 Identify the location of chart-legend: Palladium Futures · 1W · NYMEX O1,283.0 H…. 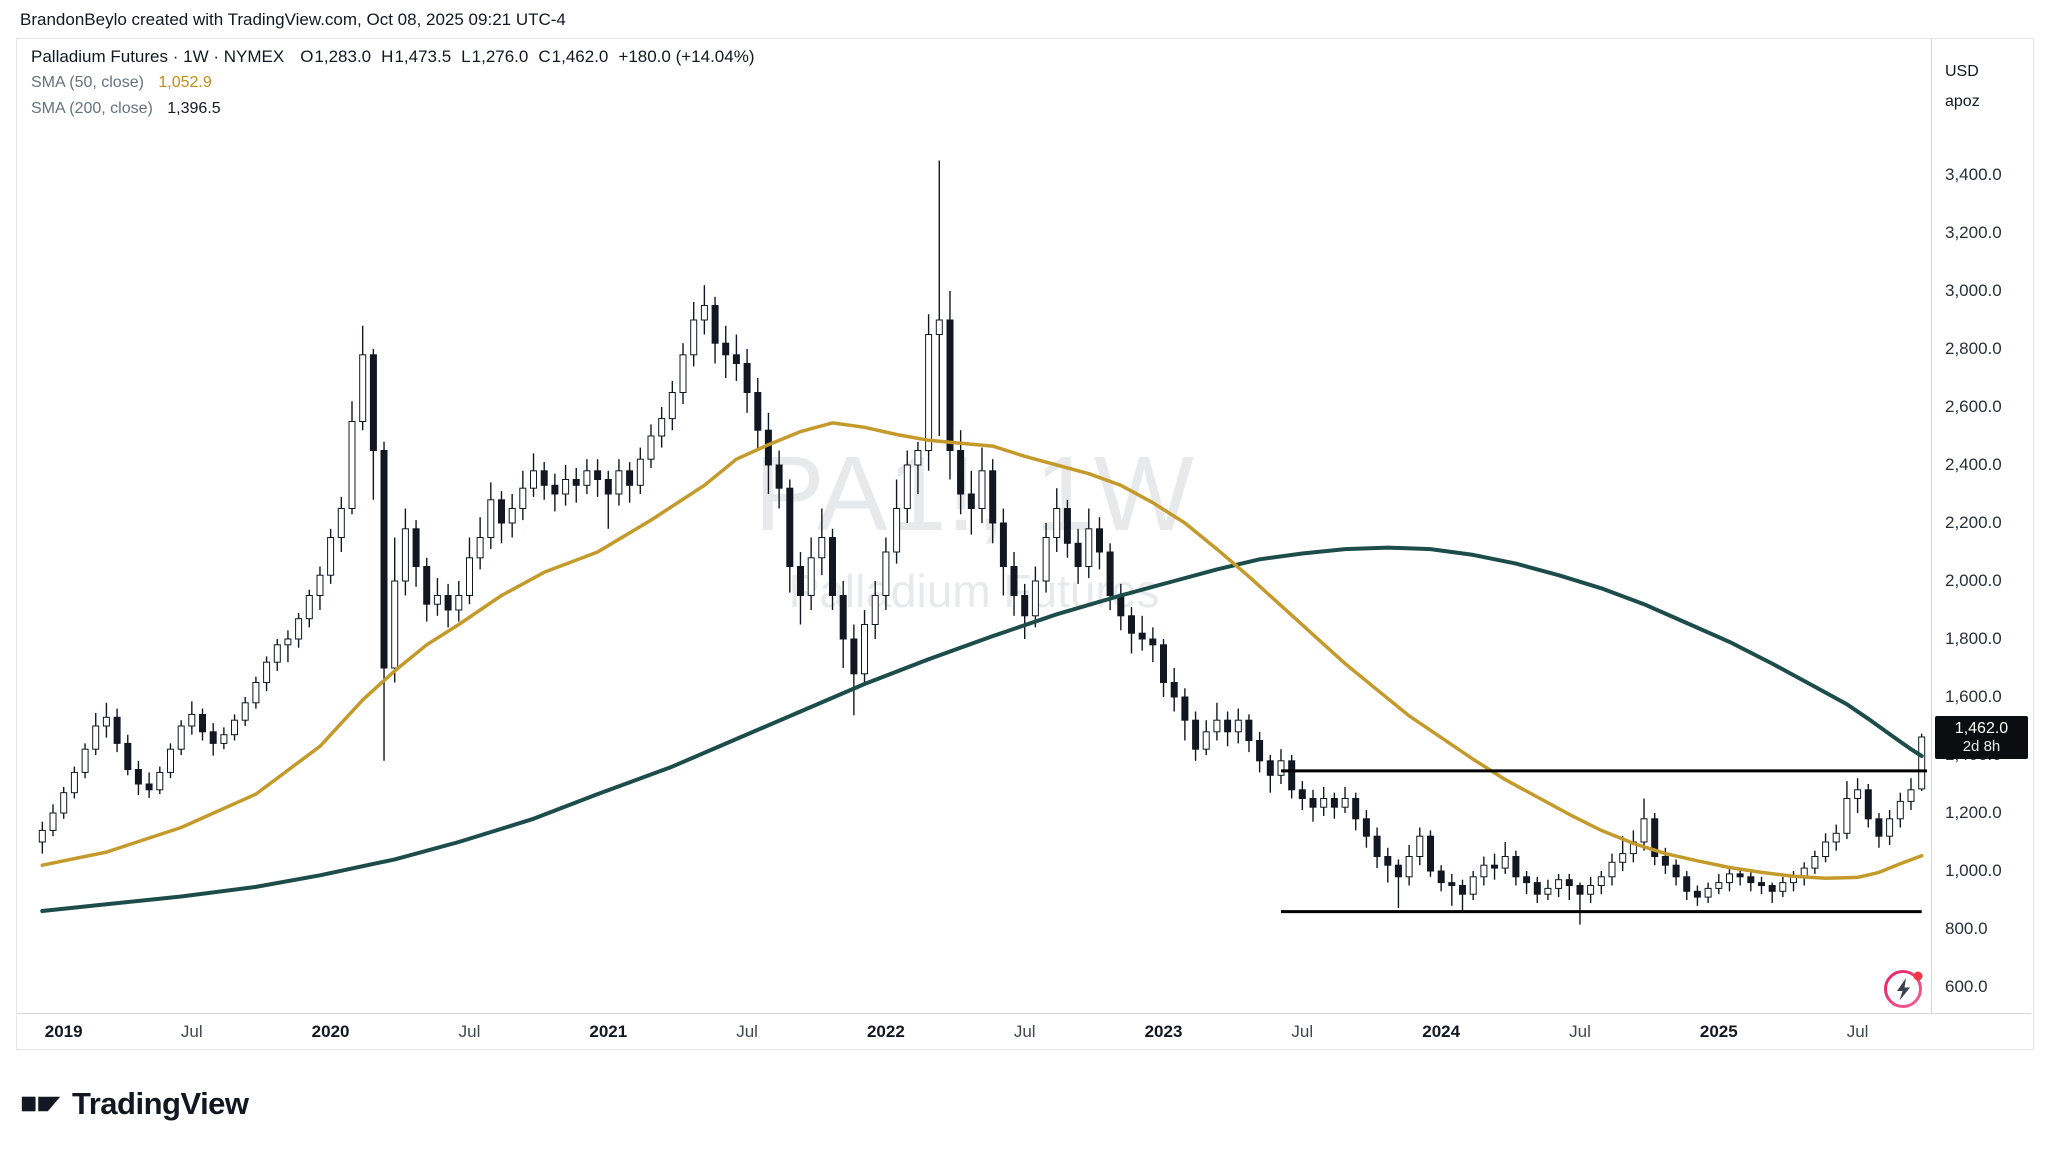
(393, 83).